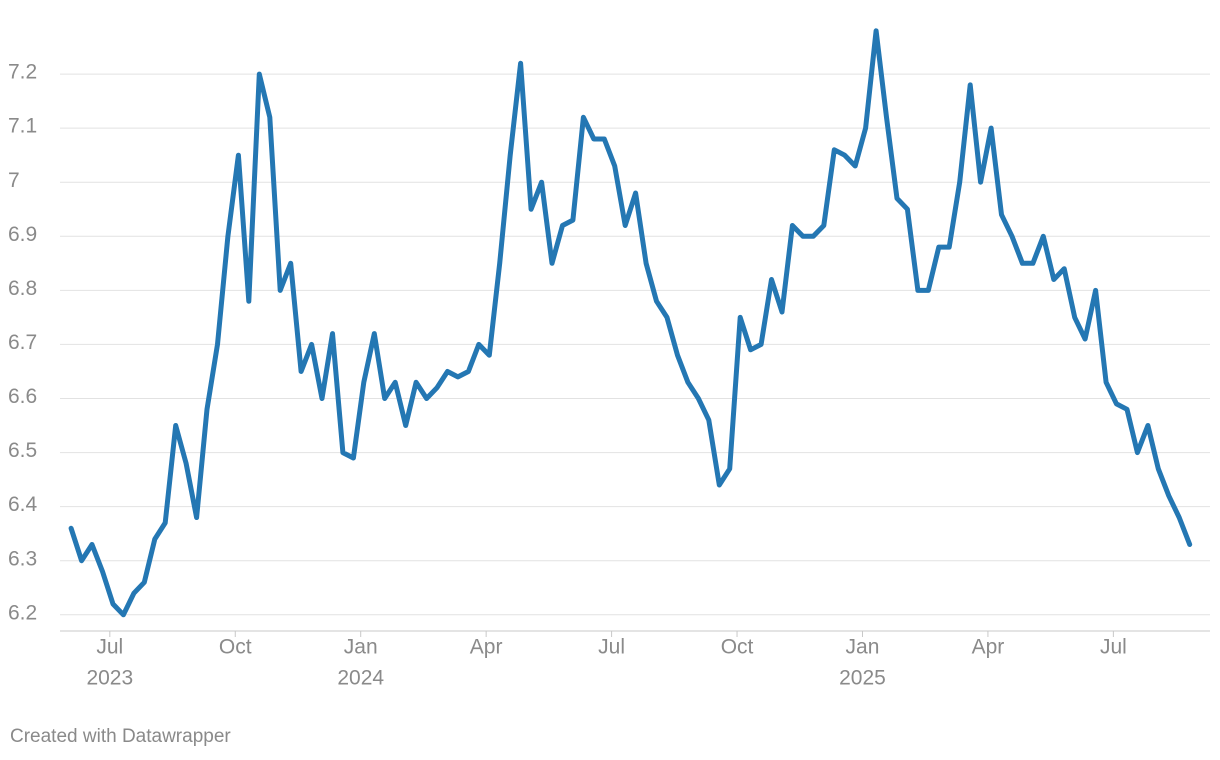 The height and width of the screenshot is (760, 1220). What do you see at coordinates (109, 678) in the screenshot?
I see `x-tick-year: 2023` at bounding box center [109, 678].